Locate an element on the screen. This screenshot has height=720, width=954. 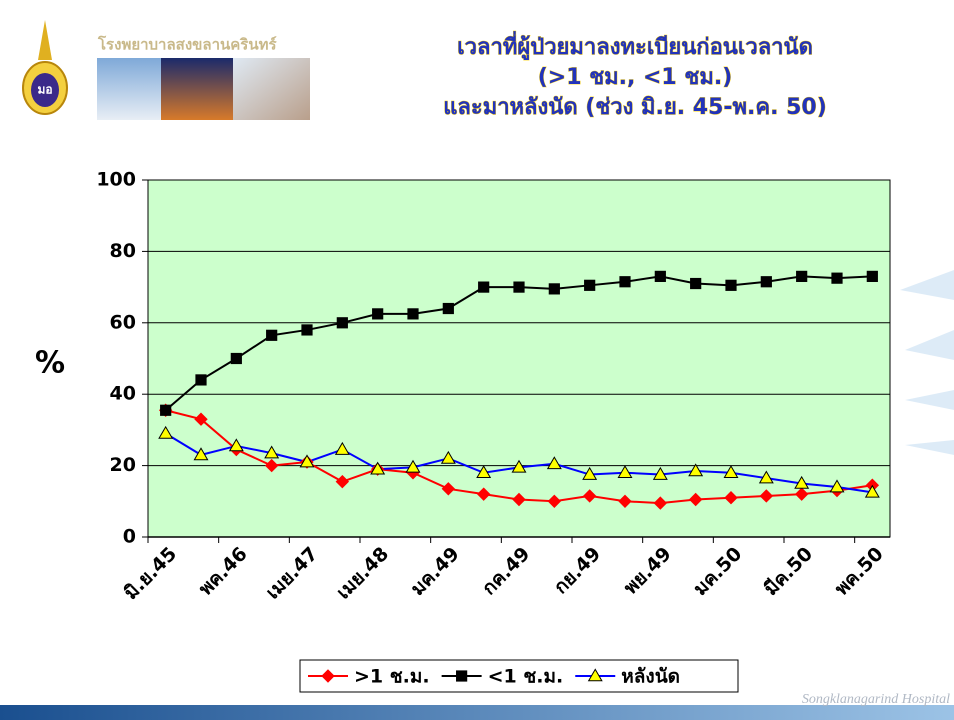
decoration is located at coordinates (927, 362).